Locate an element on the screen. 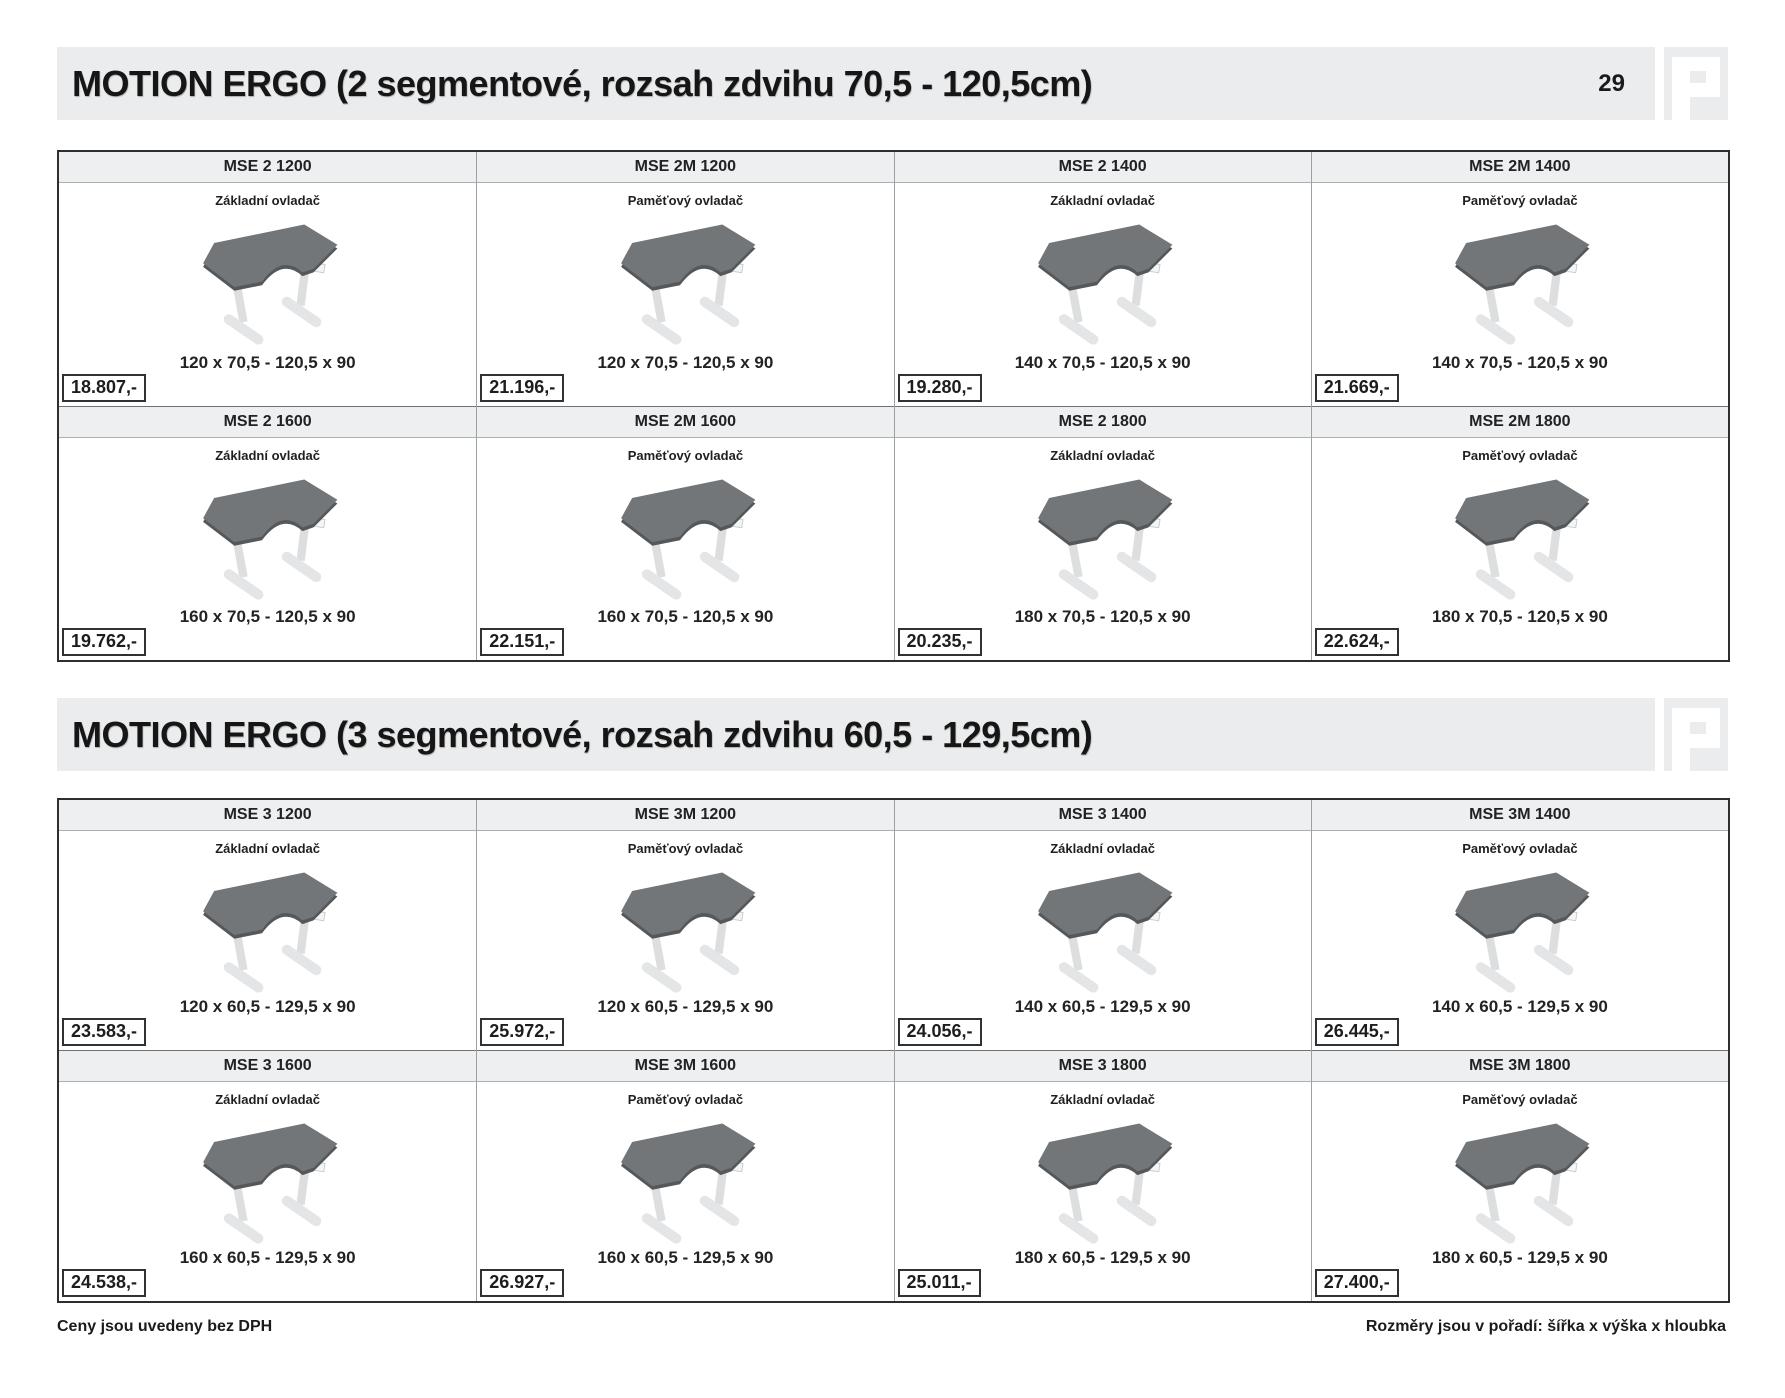 This screenshot has height=1398, width=1785. price-badge: 25.011,- is located at coordinates (939, 1283).